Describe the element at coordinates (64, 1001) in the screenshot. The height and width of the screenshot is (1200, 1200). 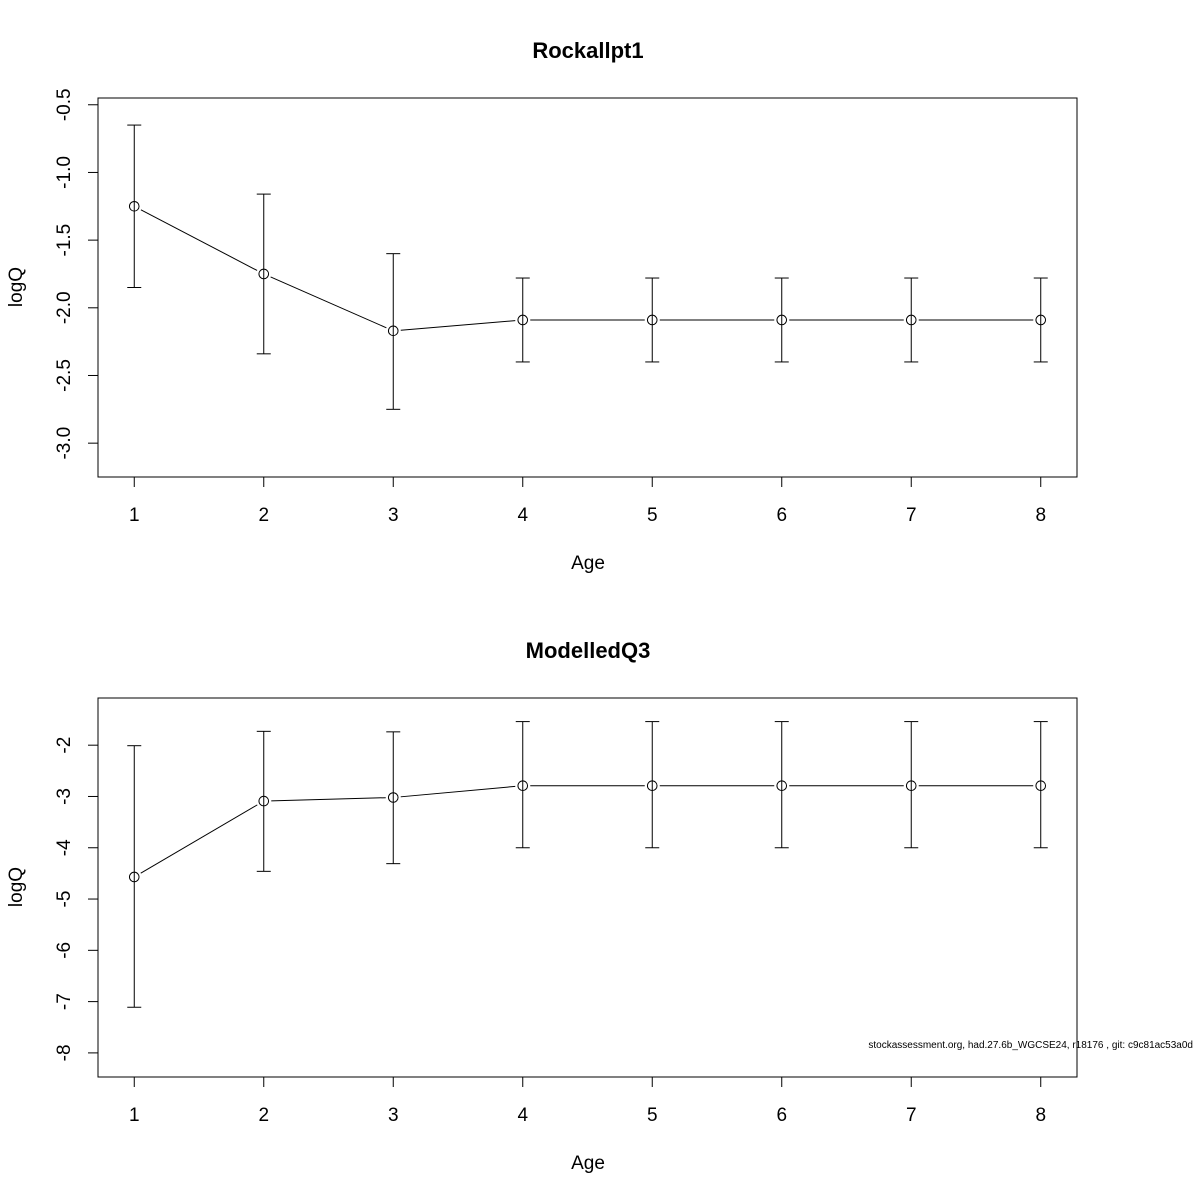
I see `y-tick-label: -7` at that location.